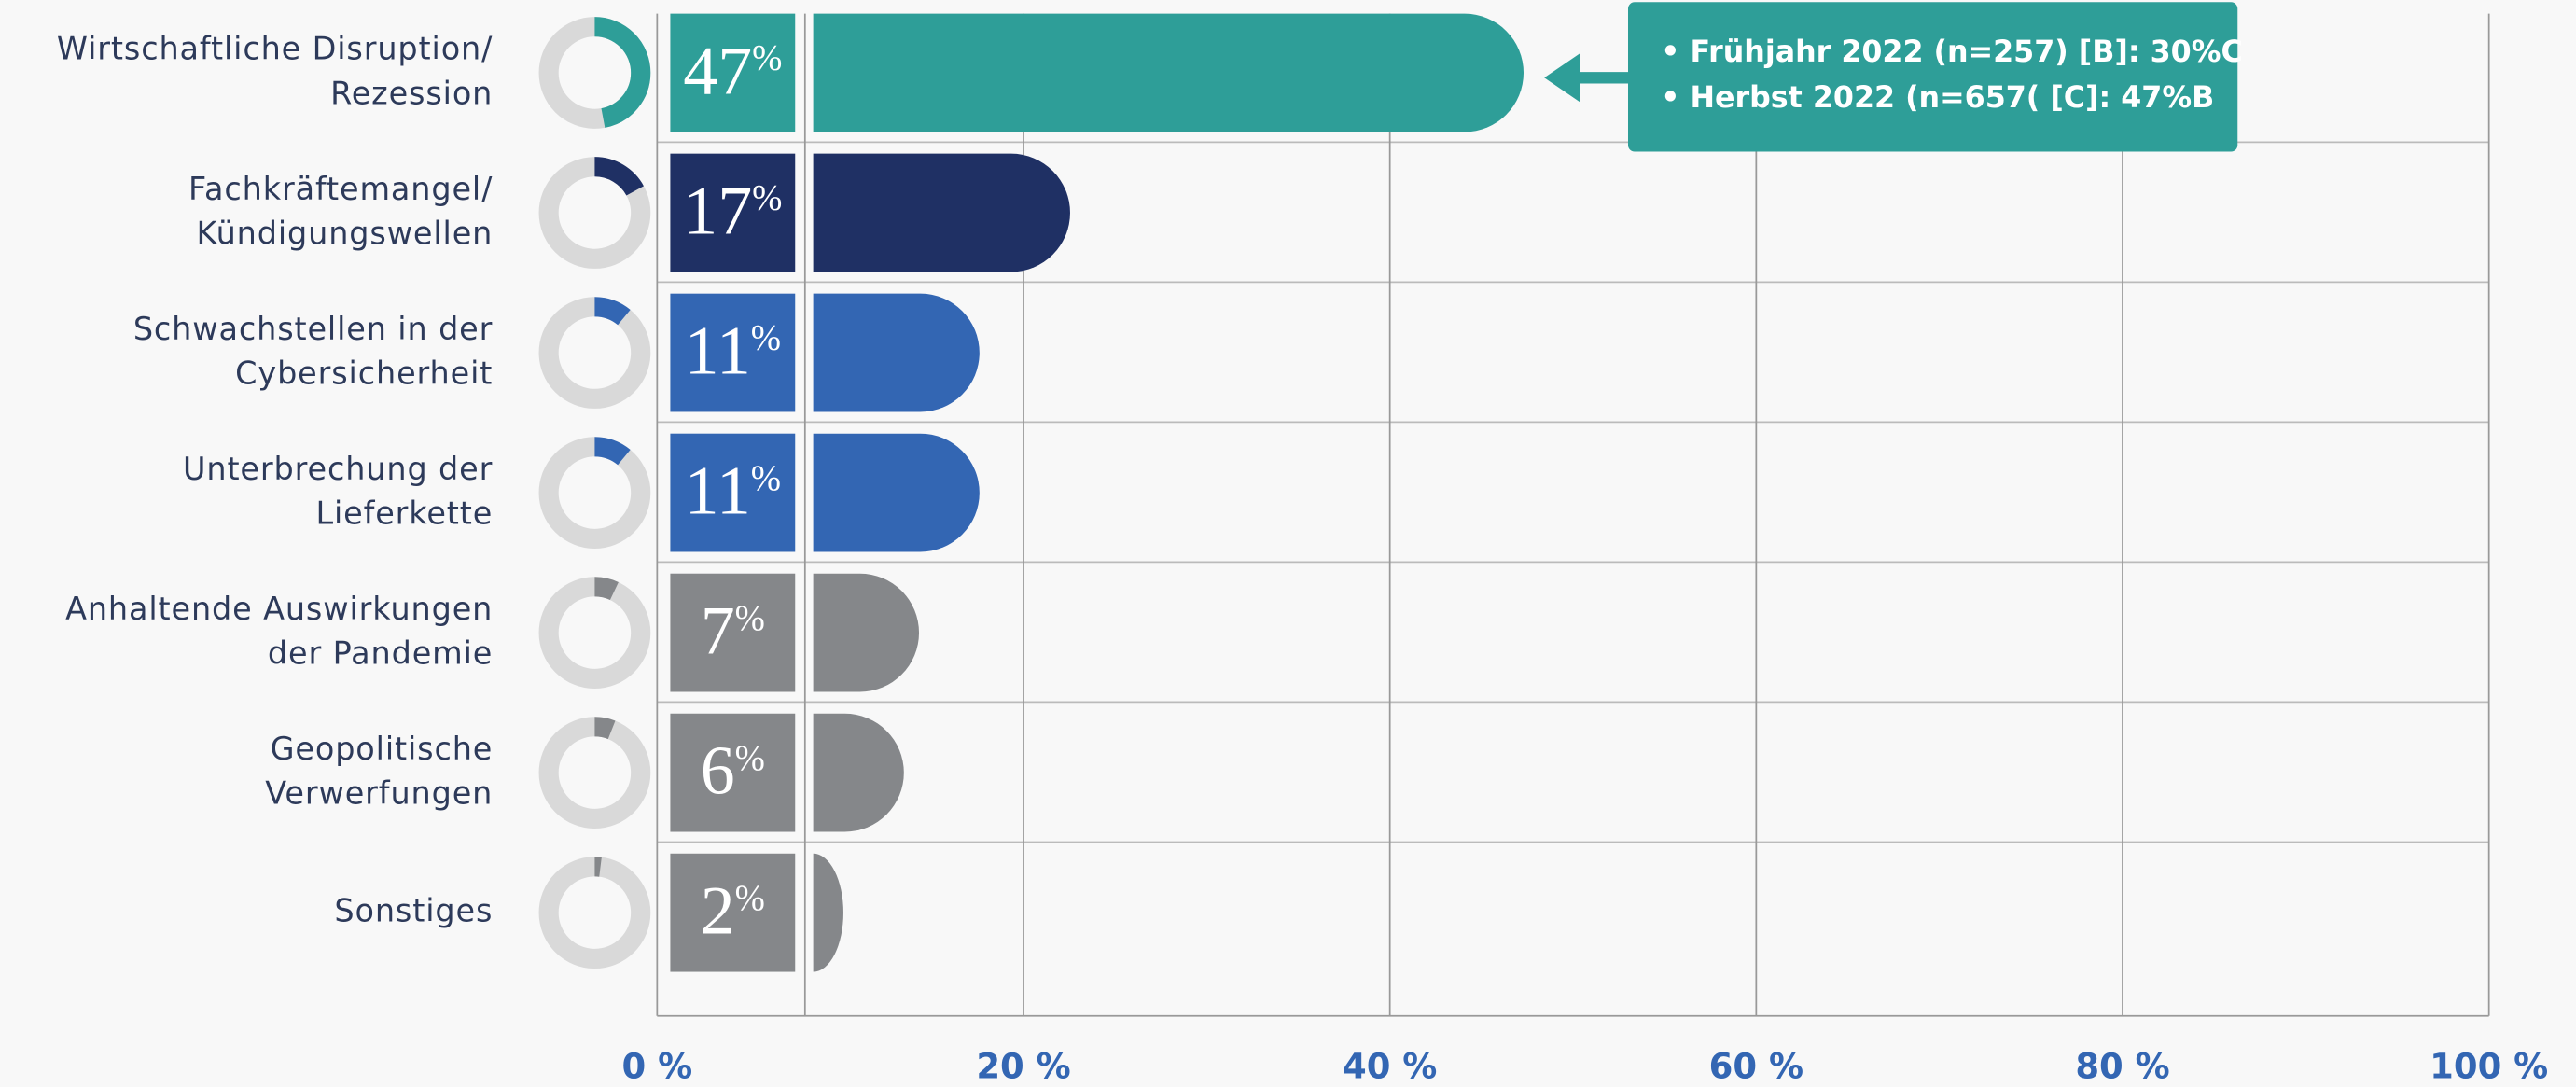 Image resolution: width=2576 pixels, height=1087 pixels. Describe the element at coordinates (364, 373) in the screenshot. I see `category-label: Cybersicherheit` at that location.